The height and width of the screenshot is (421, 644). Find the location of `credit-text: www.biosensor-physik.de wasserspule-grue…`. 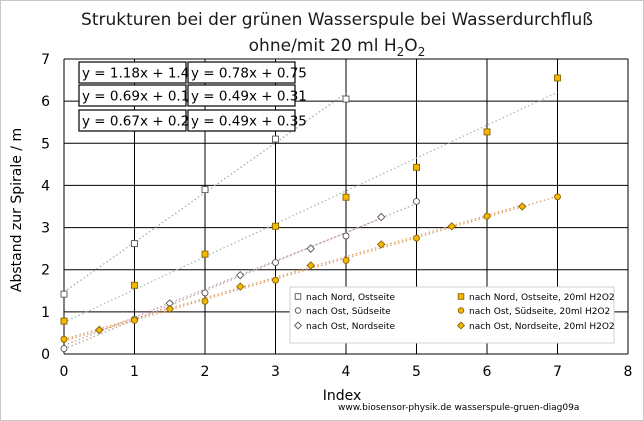

credit-text: www.biosensor-physik.de wasserspule-grue… is located at coordinates (458, 408).